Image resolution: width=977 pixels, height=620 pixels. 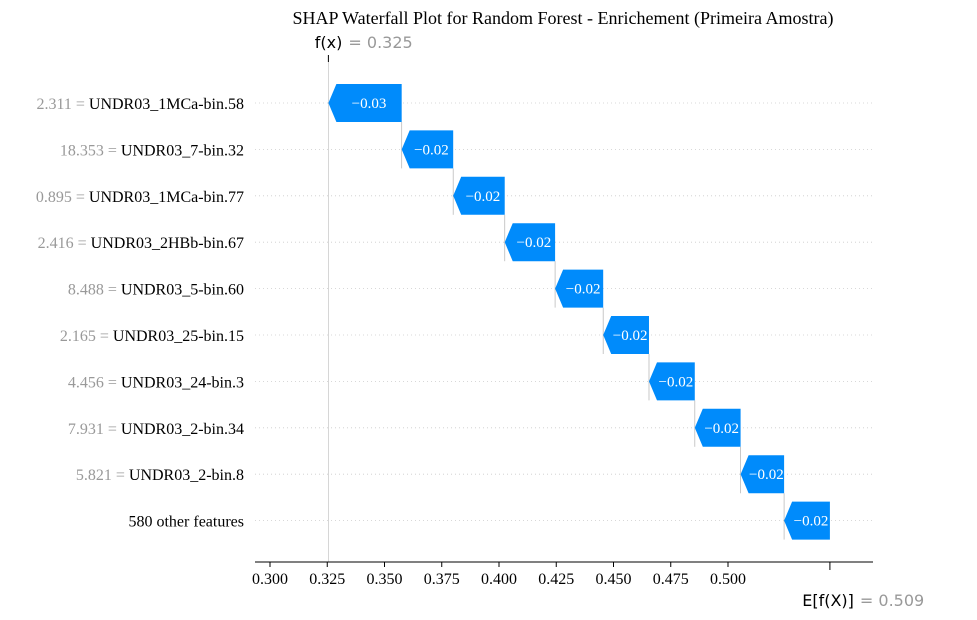 What do you see at coordinates (90, 150) in the screenshot?
I see `feature-value: 18.353 =` at bounding box center [90, 150].